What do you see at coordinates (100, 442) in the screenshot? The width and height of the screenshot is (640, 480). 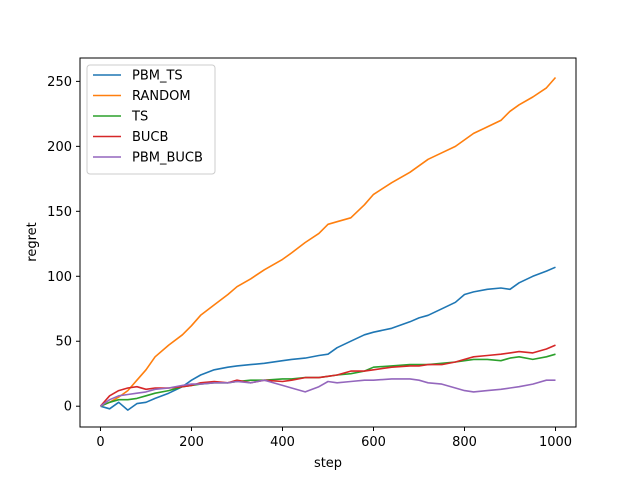 I see `x-tick-label: 0` at bounding box center [100, 442].